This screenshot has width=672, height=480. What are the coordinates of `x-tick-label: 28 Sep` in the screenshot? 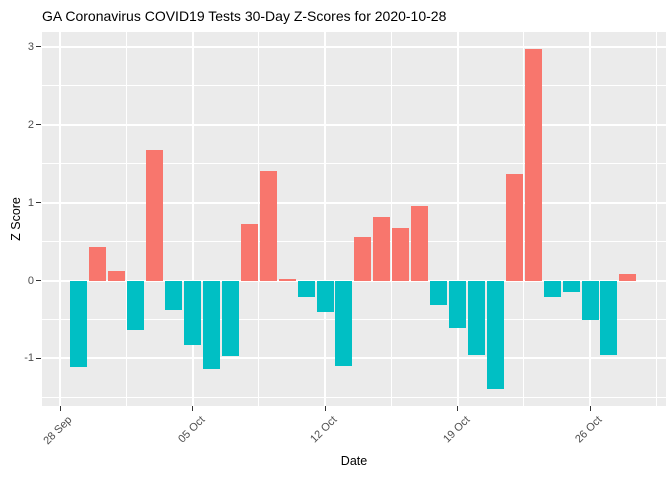 It's located at (58, 431).